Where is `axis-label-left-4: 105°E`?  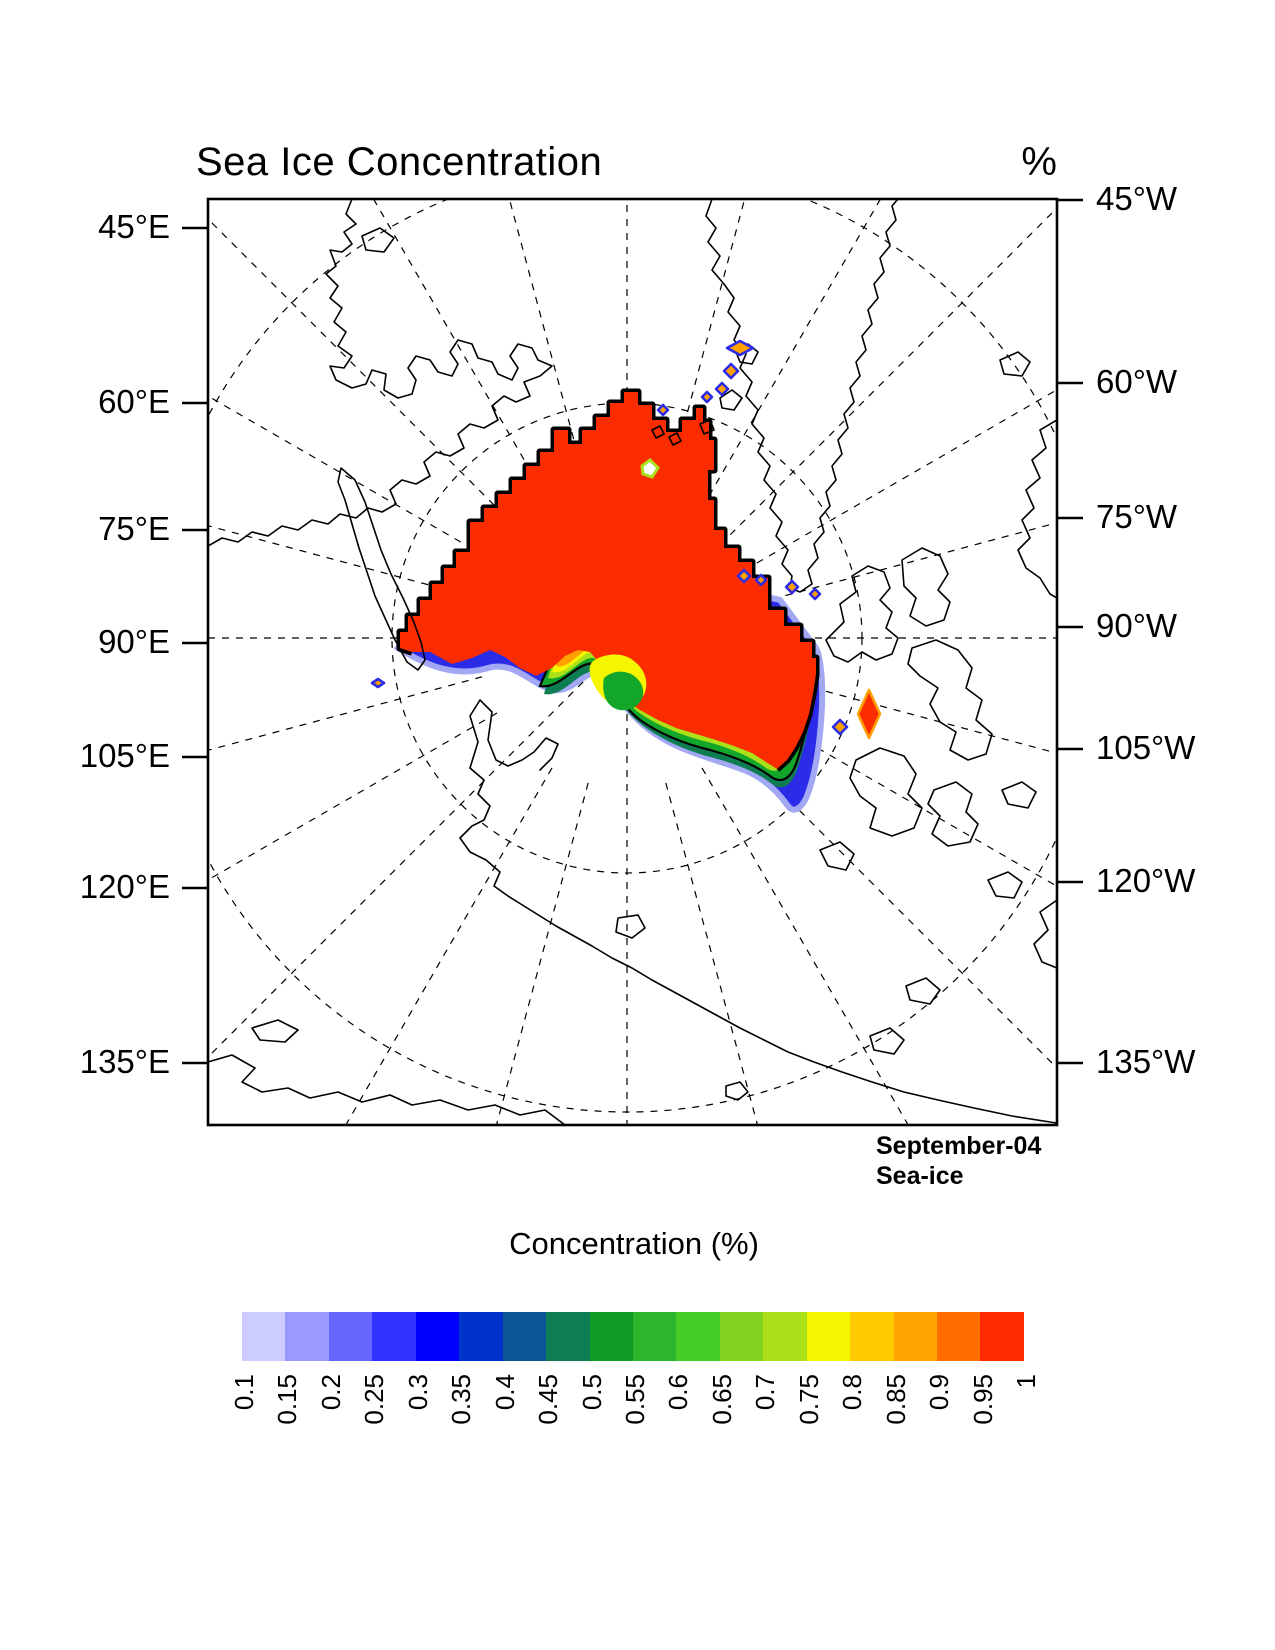 axis-label-left-4: 105°E is located at coordinates (124, 755).